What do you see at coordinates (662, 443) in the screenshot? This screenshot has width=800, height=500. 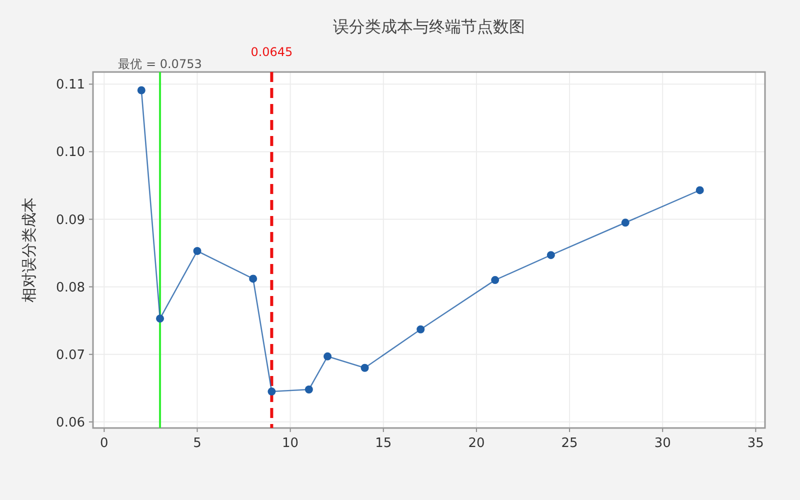 I see `x-tick-label: 30` at bounding box center [662, 443].